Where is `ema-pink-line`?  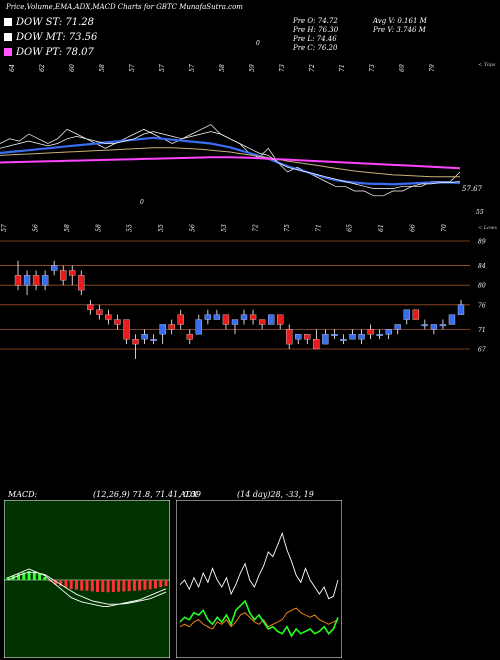 ema-pink-line is located at coordinates (230, 163).